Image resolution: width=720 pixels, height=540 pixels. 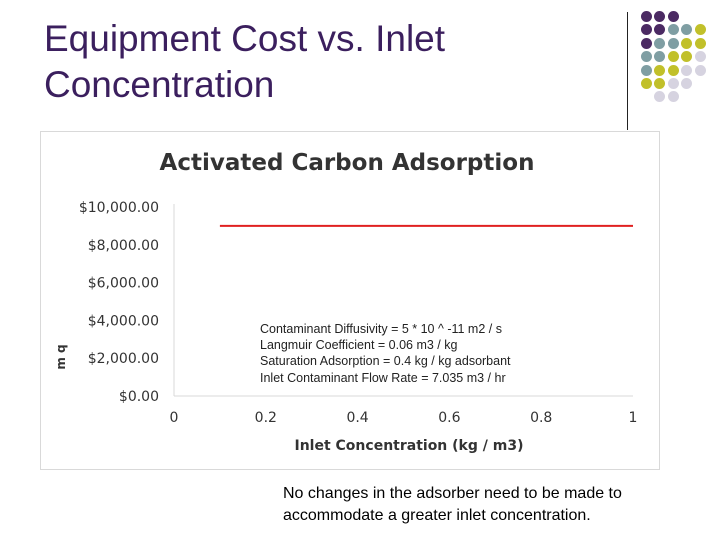 What do you see at coordinates (449, 418) in the screenshot?
I see `x-tick-label: 0.6` at bounding box center [449, 418].